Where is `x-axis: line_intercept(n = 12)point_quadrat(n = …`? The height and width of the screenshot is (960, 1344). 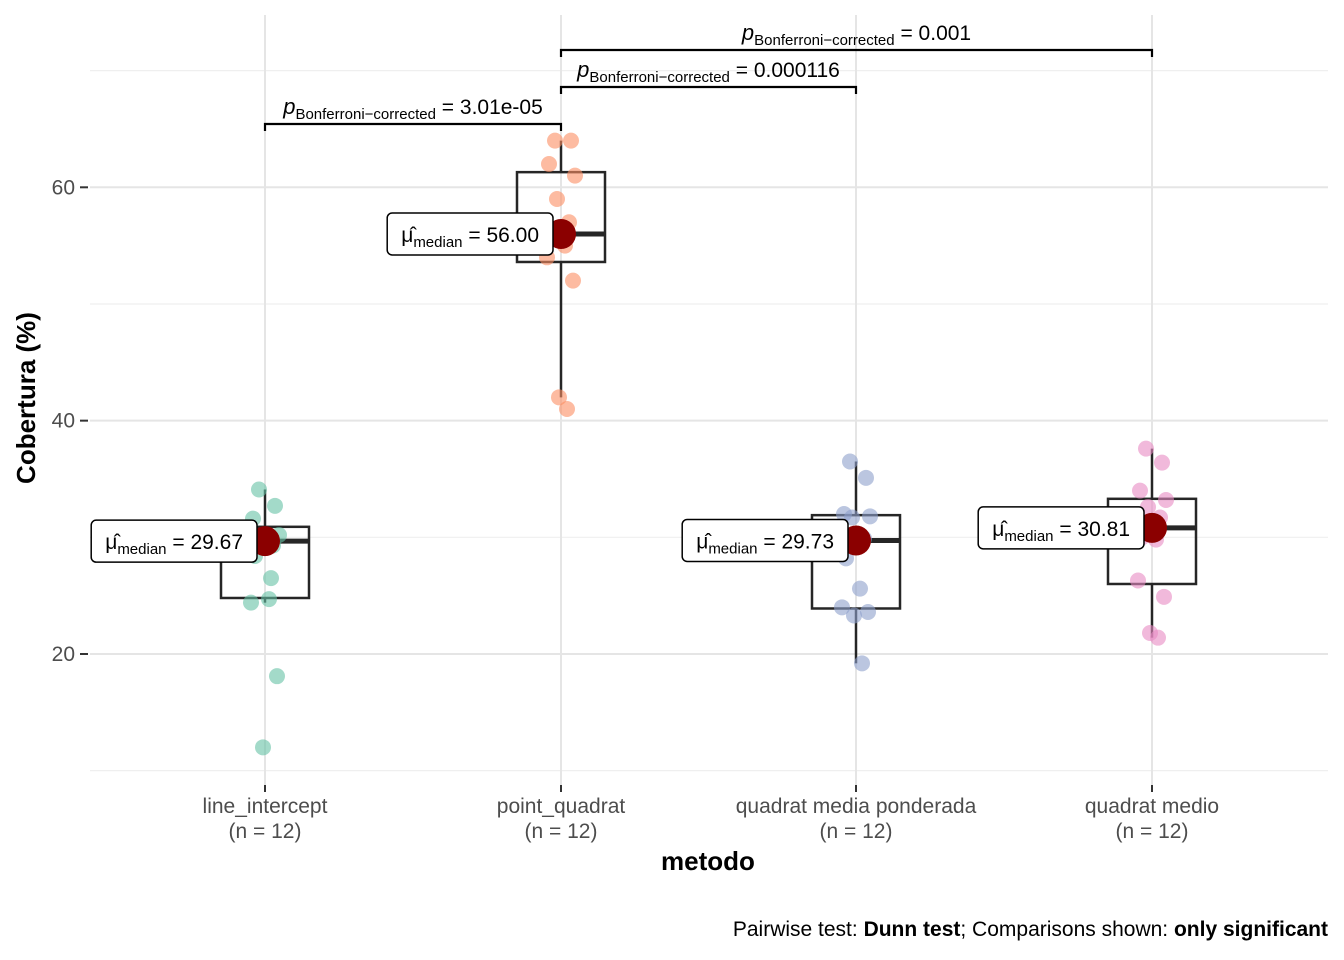
x-axis: line_intercept(n = 12)point_quadrat(n = … is located at coordinates (711, 814).